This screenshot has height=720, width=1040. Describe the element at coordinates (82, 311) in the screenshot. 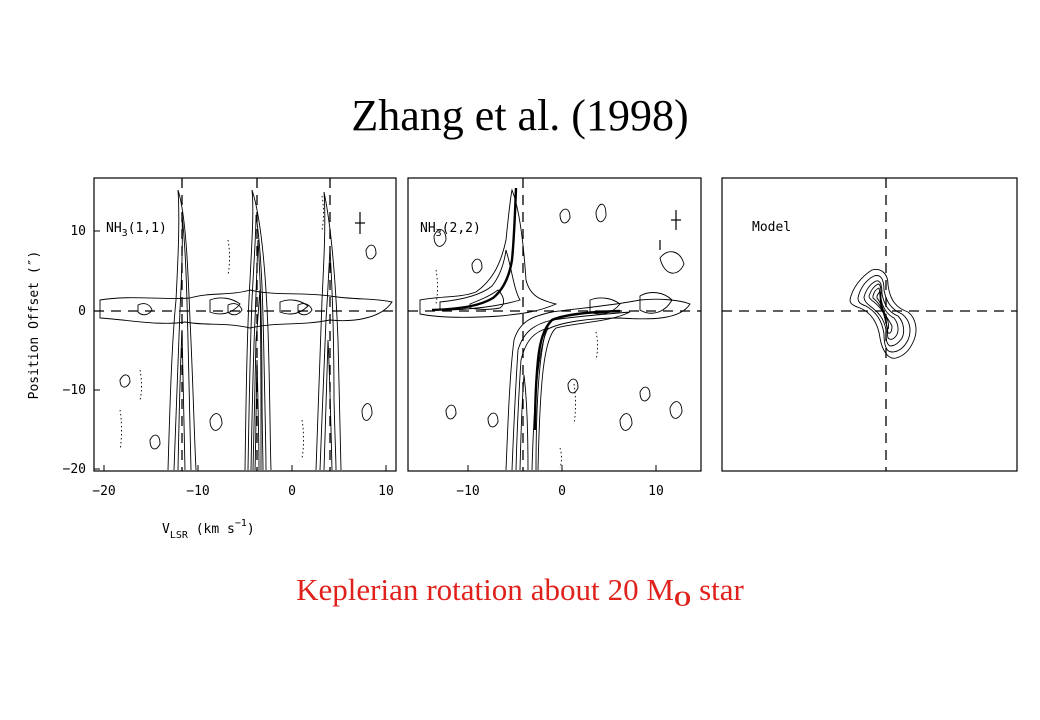

I see `y-tick-0: 0` at that location.